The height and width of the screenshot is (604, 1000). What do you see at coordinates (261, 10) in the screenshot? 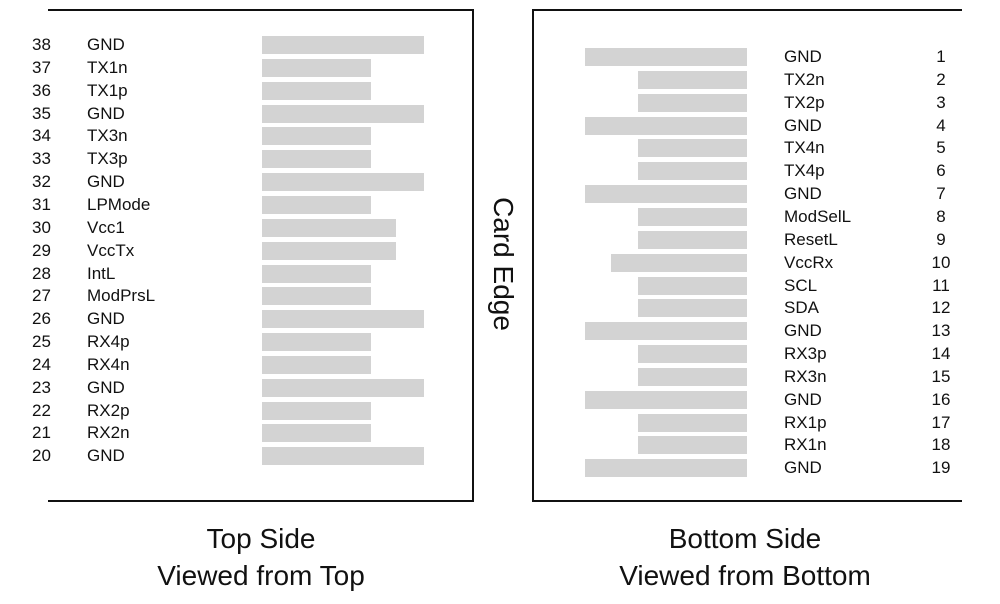
I see `top-panel-top-line` at bounding box center [261, 10].